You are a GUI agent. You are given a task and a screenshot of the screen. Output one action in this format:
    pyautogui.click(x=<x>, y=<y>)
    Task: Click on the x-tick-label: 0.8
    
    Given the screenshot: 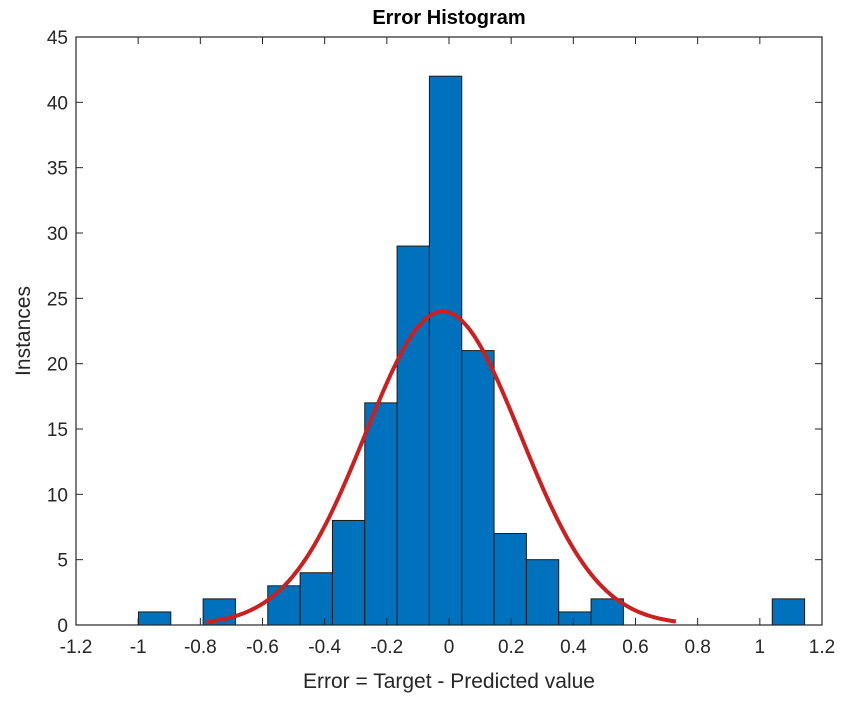 What is the action you would take?
    pyautogui.click(x=697, y=647)
    